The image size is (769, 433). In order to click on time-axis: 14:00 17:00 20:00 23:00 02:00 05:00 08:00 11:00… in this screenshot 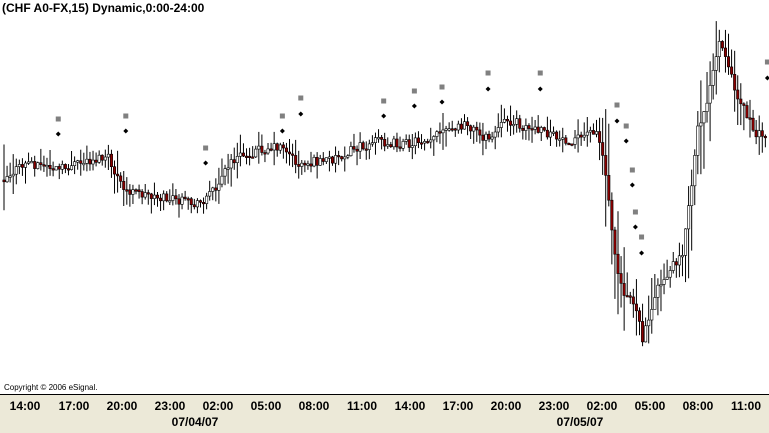, I will do `click(384, 413)`.